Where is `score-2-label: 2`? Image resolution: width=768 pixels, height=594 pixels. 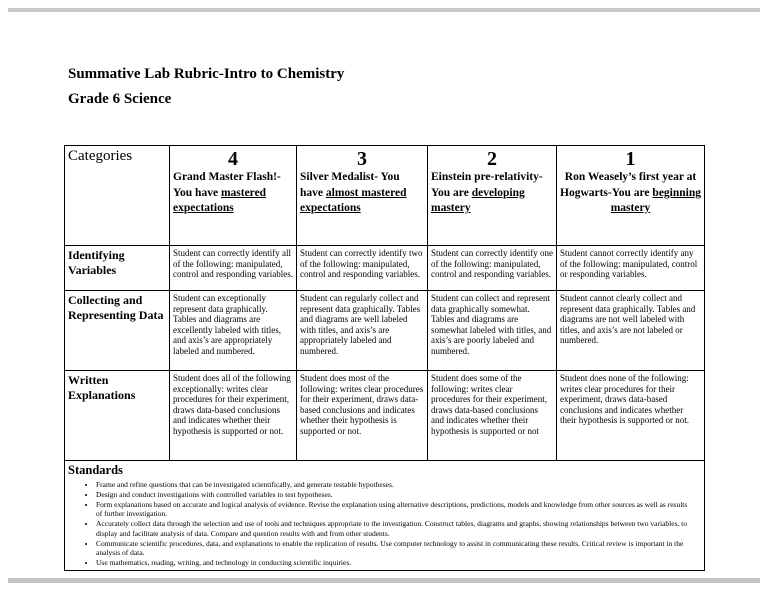
score-2-label: 2 is located at coordinates (492, 159).